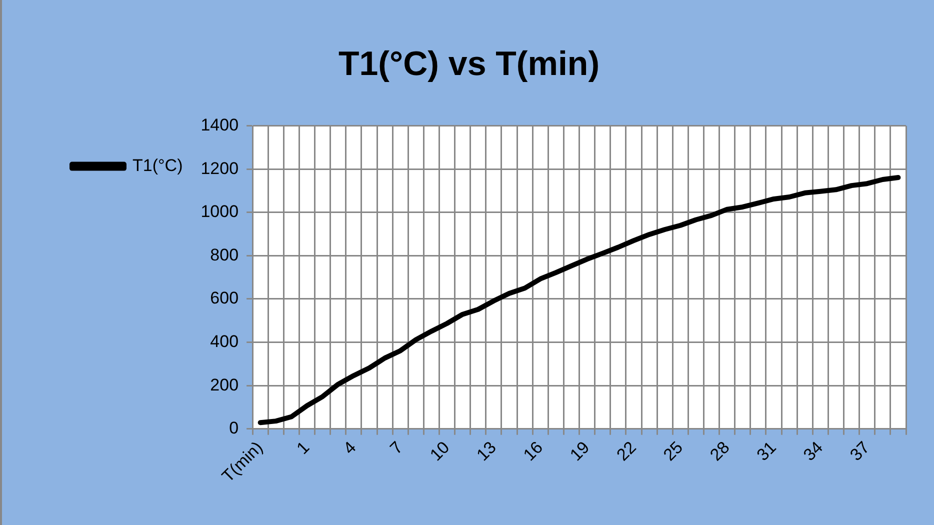 Image resolution: width=934 pixels, height=525 pixels. Describe the element at coordinates (350, 448) in the screenshot. I see `x-tick-label: 4` at that location.